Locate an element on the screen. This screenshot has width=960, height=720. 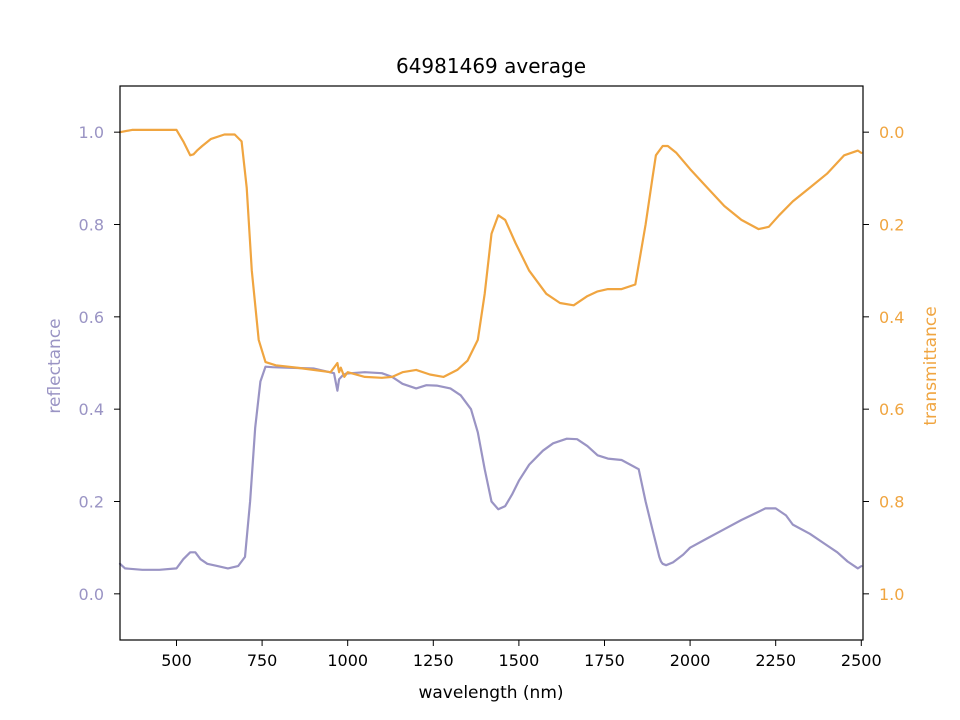
right-tick-label: 1.0 is located at coordinates (891, 594).